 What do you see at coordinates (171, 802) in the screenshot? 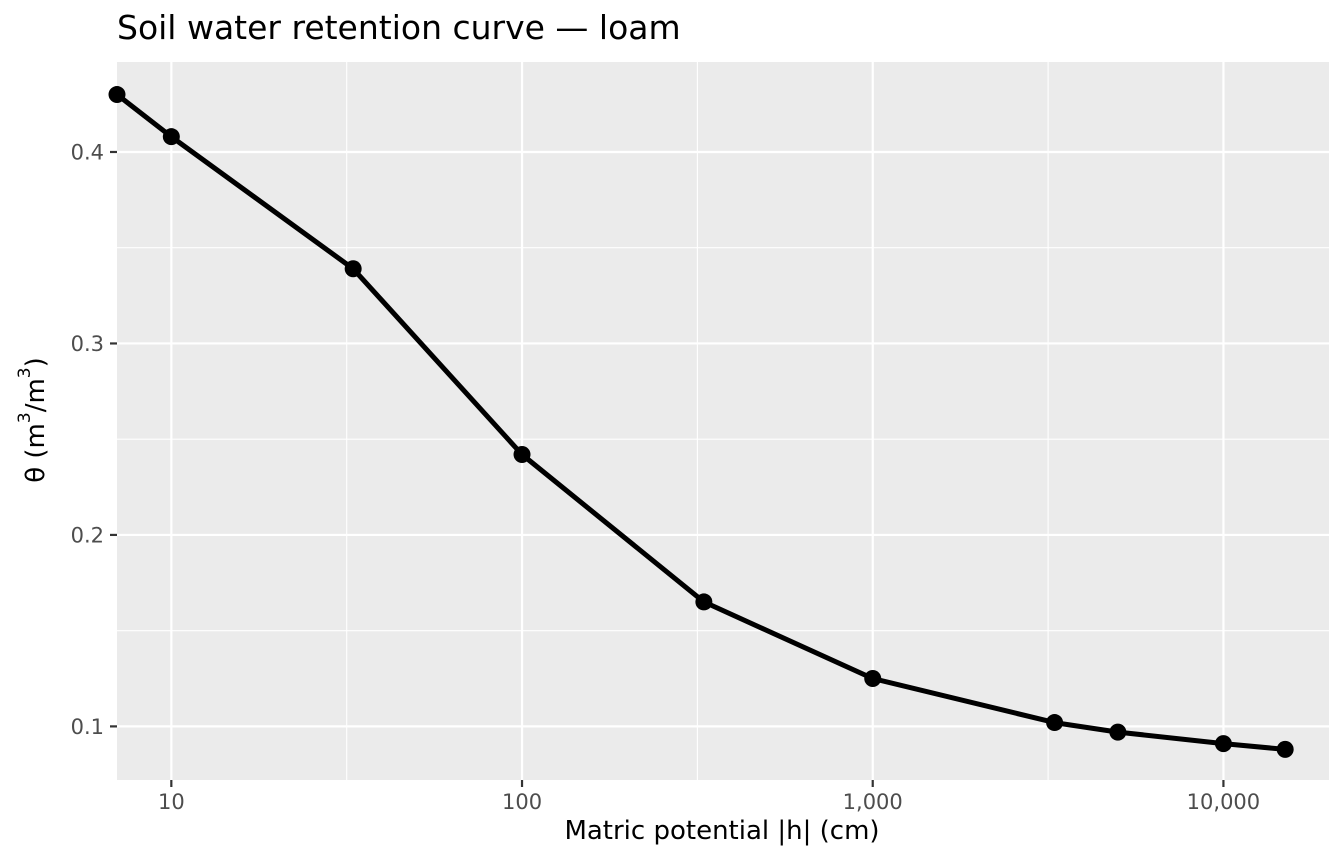
I see `x-tick-label: 10` at bounding box center [171, 802].